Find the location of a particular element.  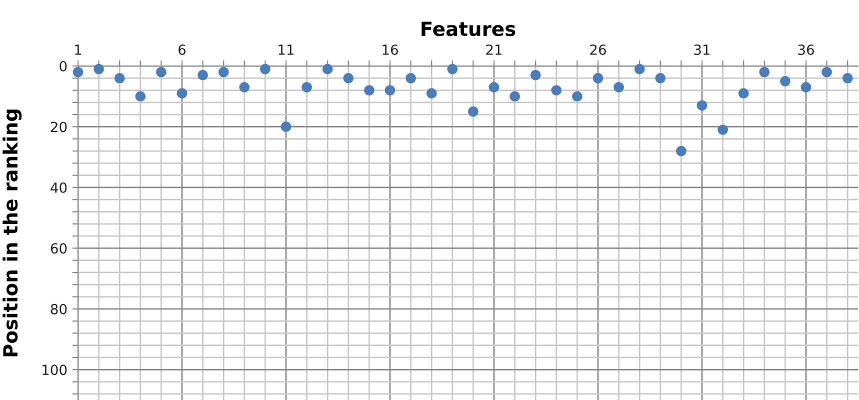

y-tick-label: 80 is located at coordinates (58, 309).